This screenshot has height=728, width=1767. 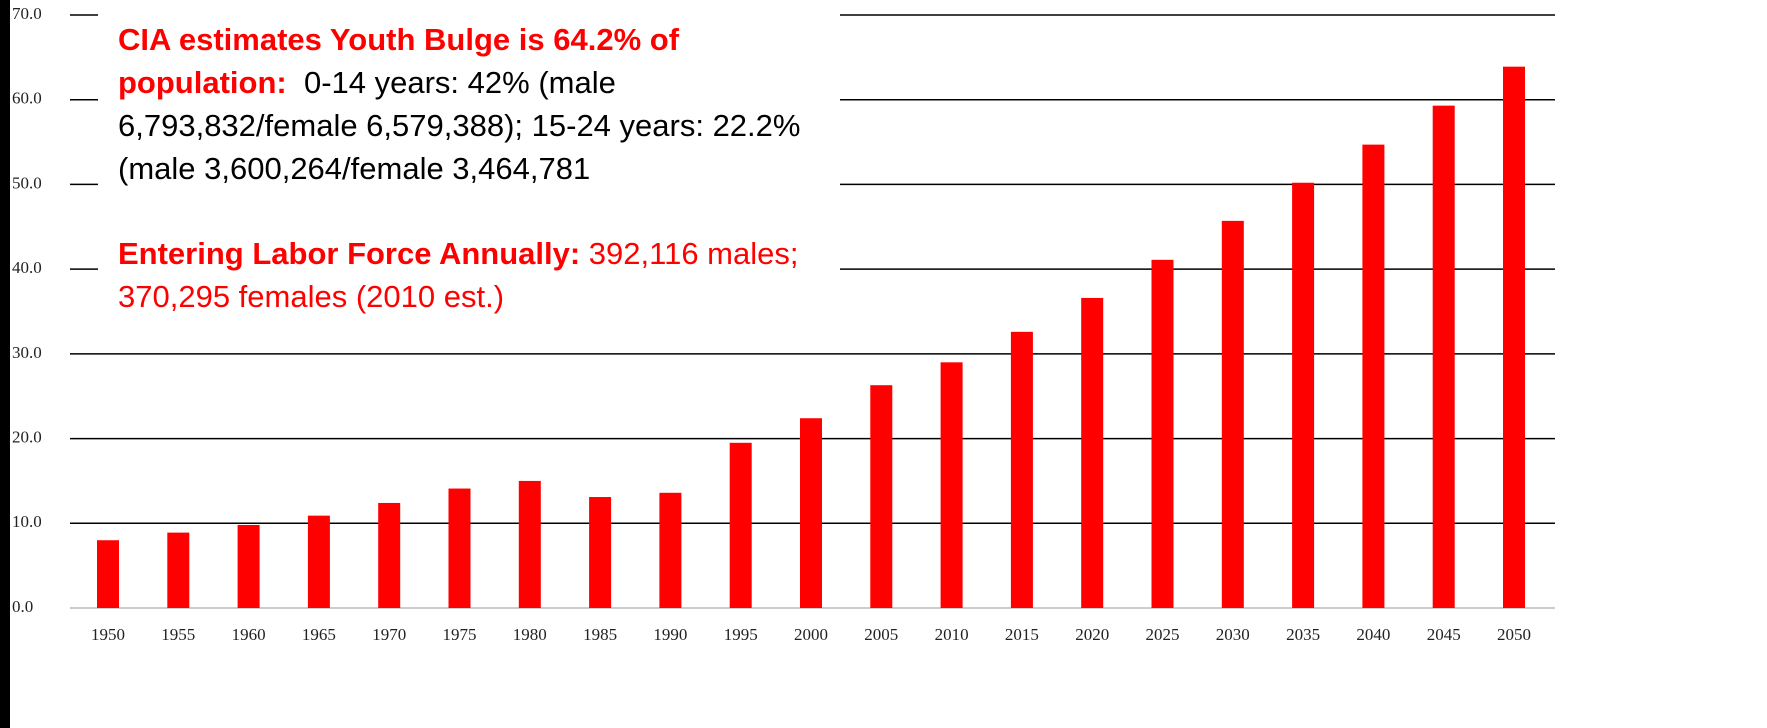 I want to click on x-tick-label: 2015, so click(x=1022, y=634).